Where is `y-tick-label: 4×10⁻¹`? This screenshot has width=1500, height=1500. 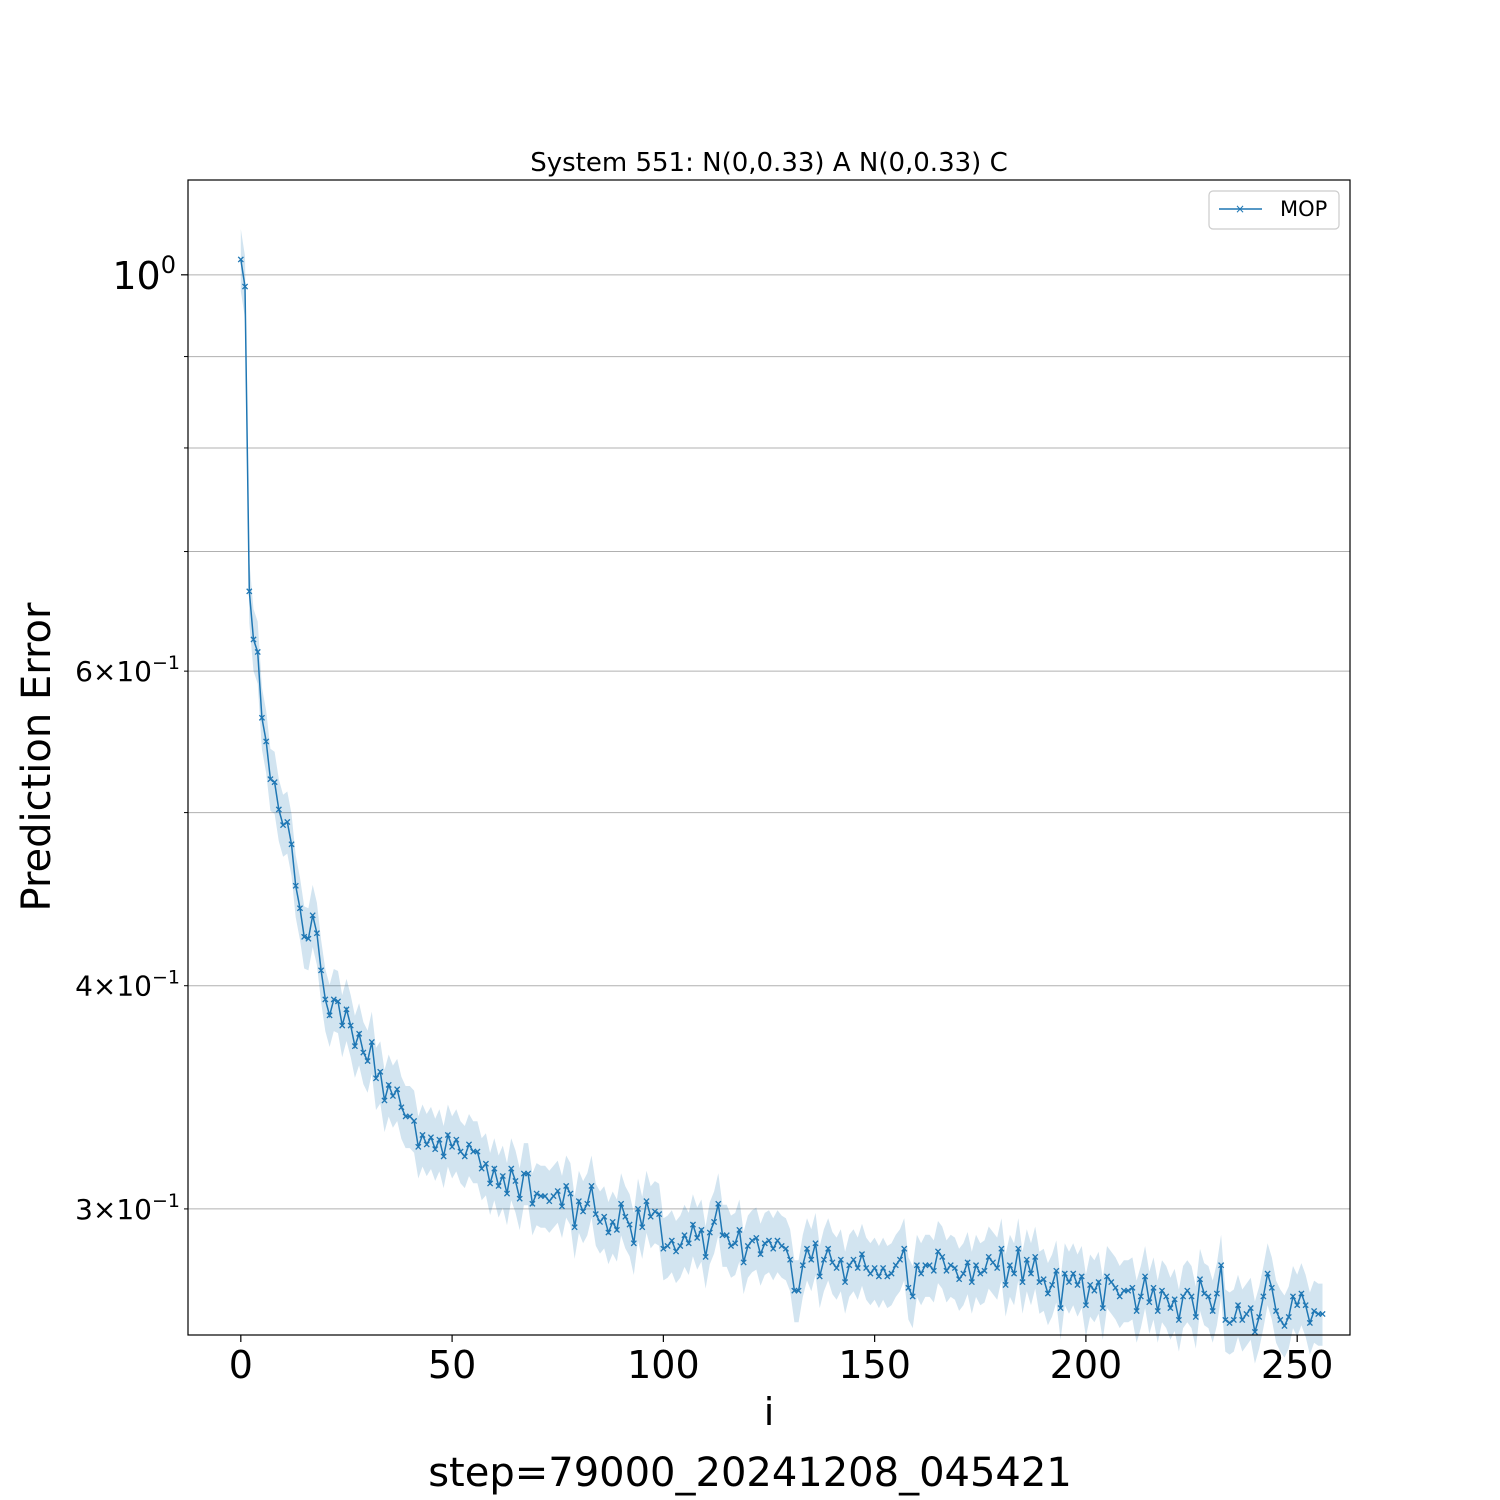 y-tick-label: 4×10⁻¹ is located at coordinates (127, 985).